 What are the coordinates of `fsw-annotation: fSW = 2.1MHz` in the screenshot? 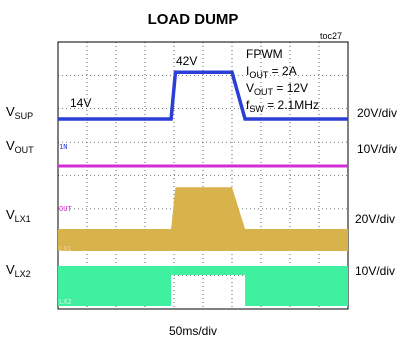 It's located at (282, 106).